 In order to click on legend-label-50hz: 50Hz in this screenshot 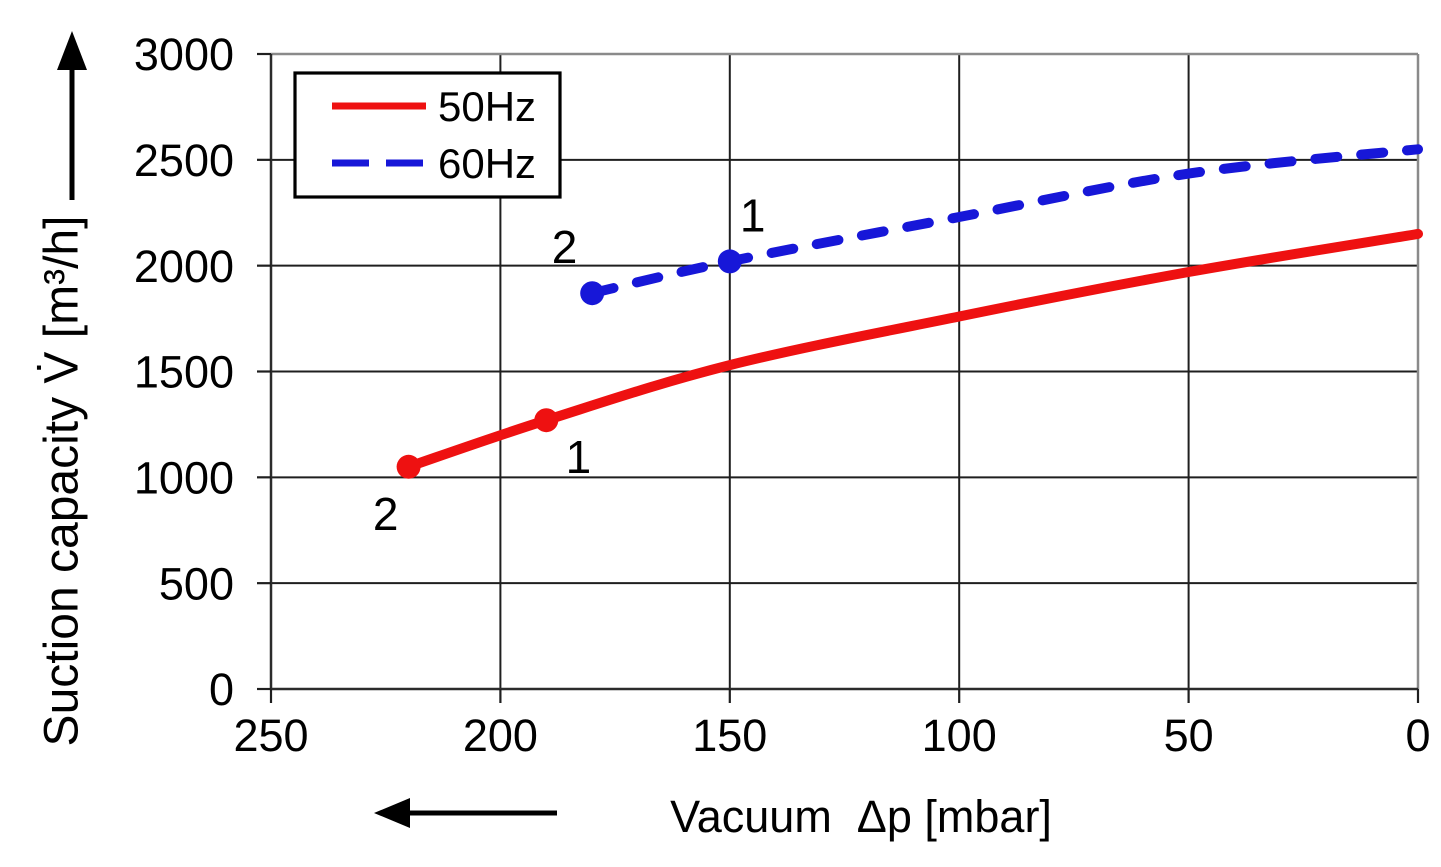, I will do `click(487, 106)`.